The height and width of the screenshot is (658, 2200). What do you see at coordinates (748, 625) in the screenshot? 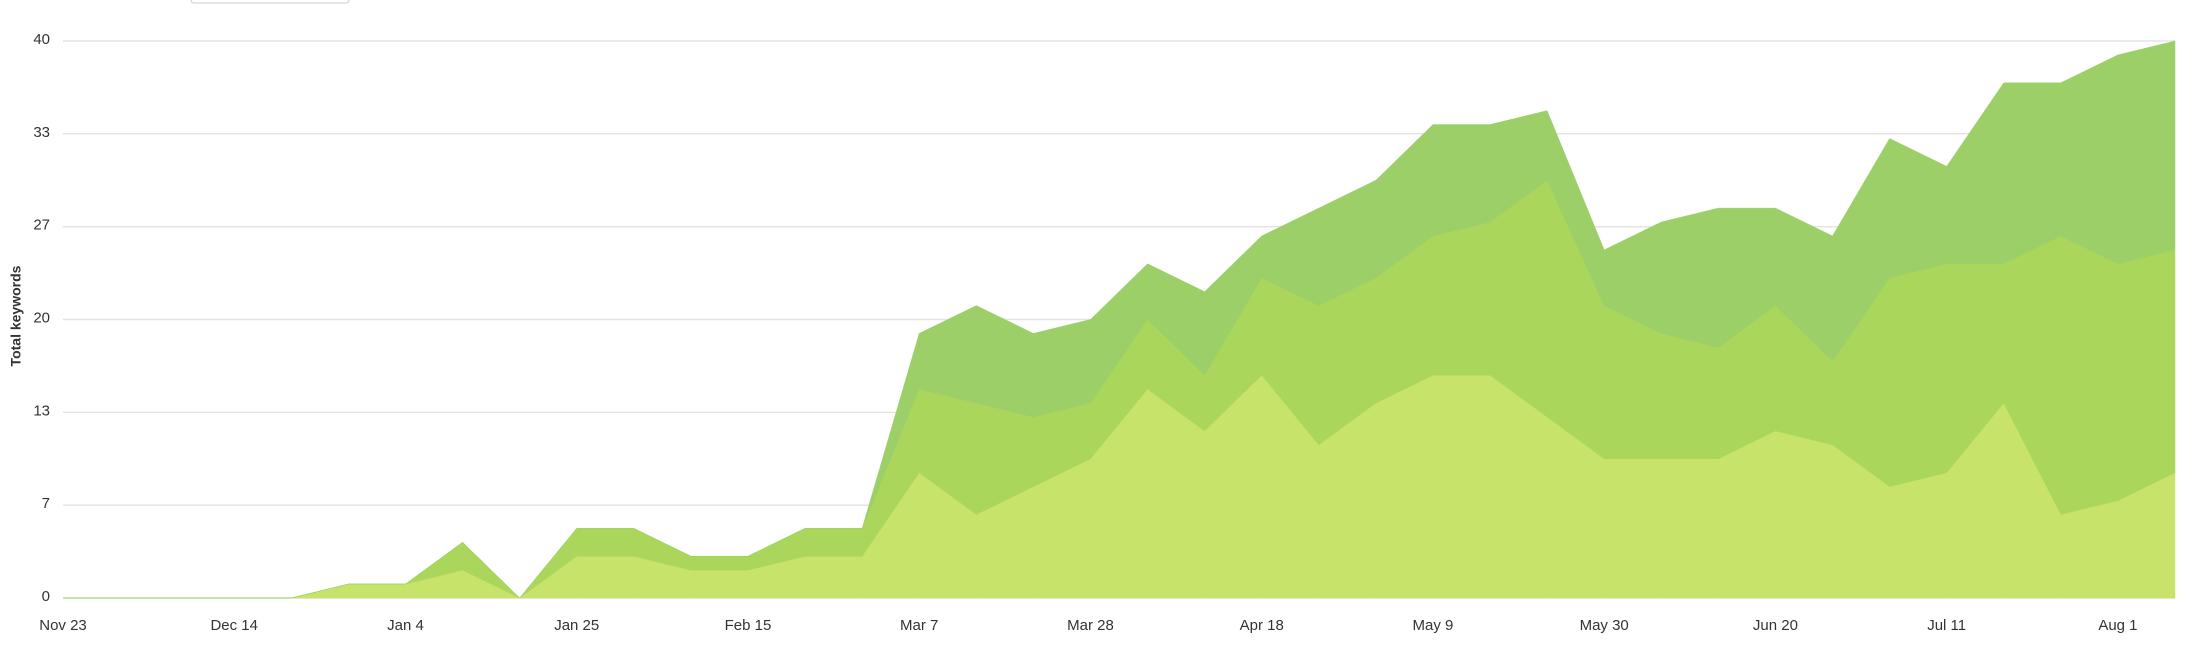
I see `x-tick-label: Feb 15` at bounding box center [748, 625].